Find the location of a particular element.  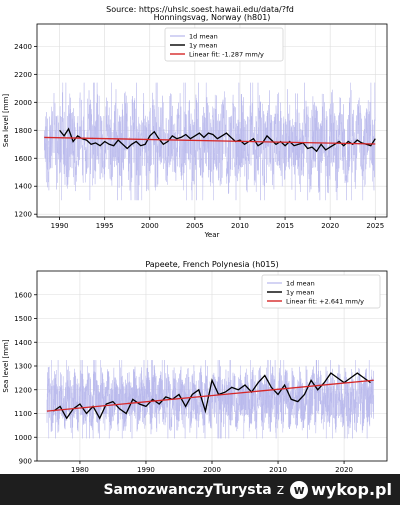

y-tick-label: 900 is located at coordinates (25, 462).